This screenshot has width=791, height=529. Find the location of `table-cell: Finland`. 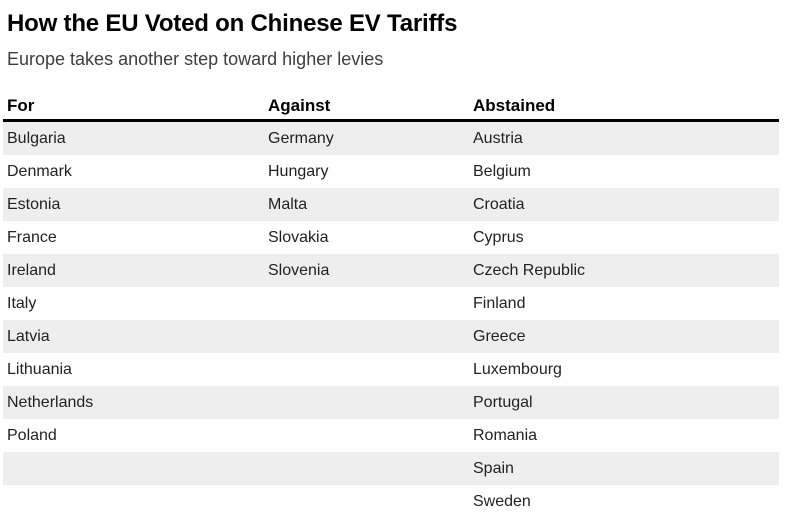

table-cell: Finland is located at coordinates (499, 303).